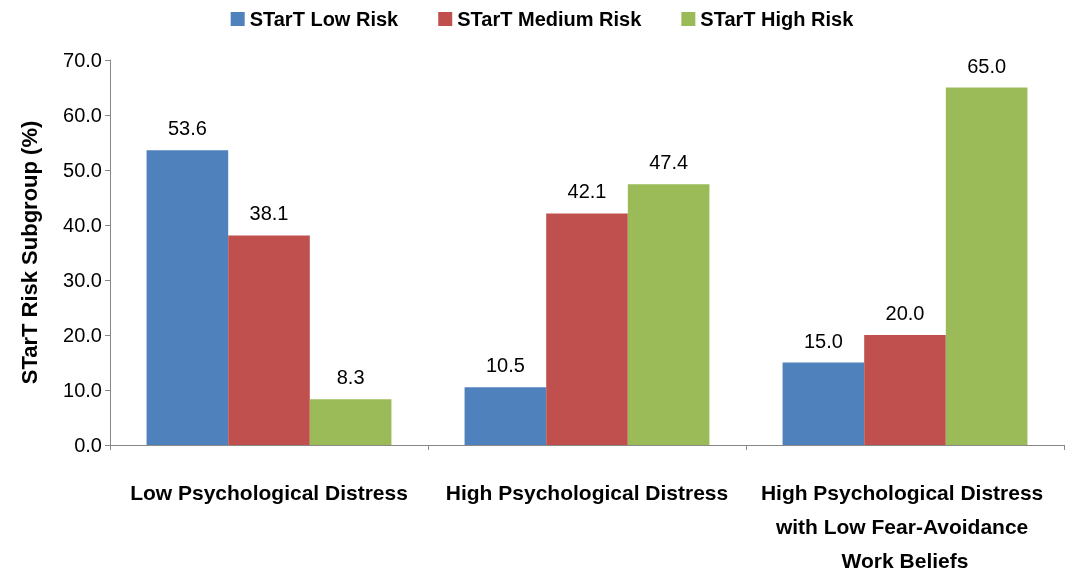 This screenshot has height=580, width=1084. What do you see at coordinates (82, 115) in the screenshot?
I see `y-tick-label: 60.0` at bounding box center [82, 115].